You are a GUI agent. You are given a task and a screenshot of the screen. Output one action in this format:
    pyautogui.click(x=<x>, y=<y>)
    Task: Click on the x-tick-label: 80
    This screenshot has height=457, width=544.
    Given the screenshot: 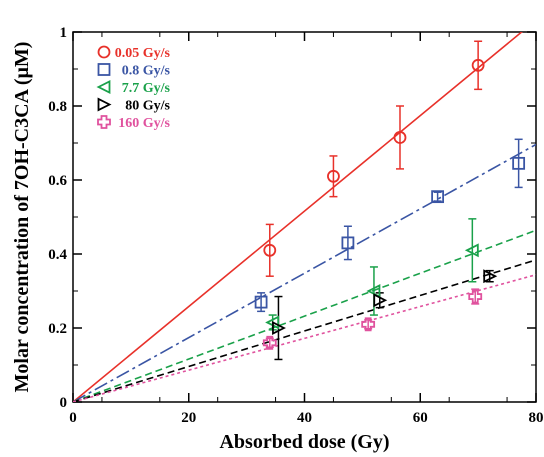 What is the action you would take?
    pyautogui.click(x=536, y=418)
    